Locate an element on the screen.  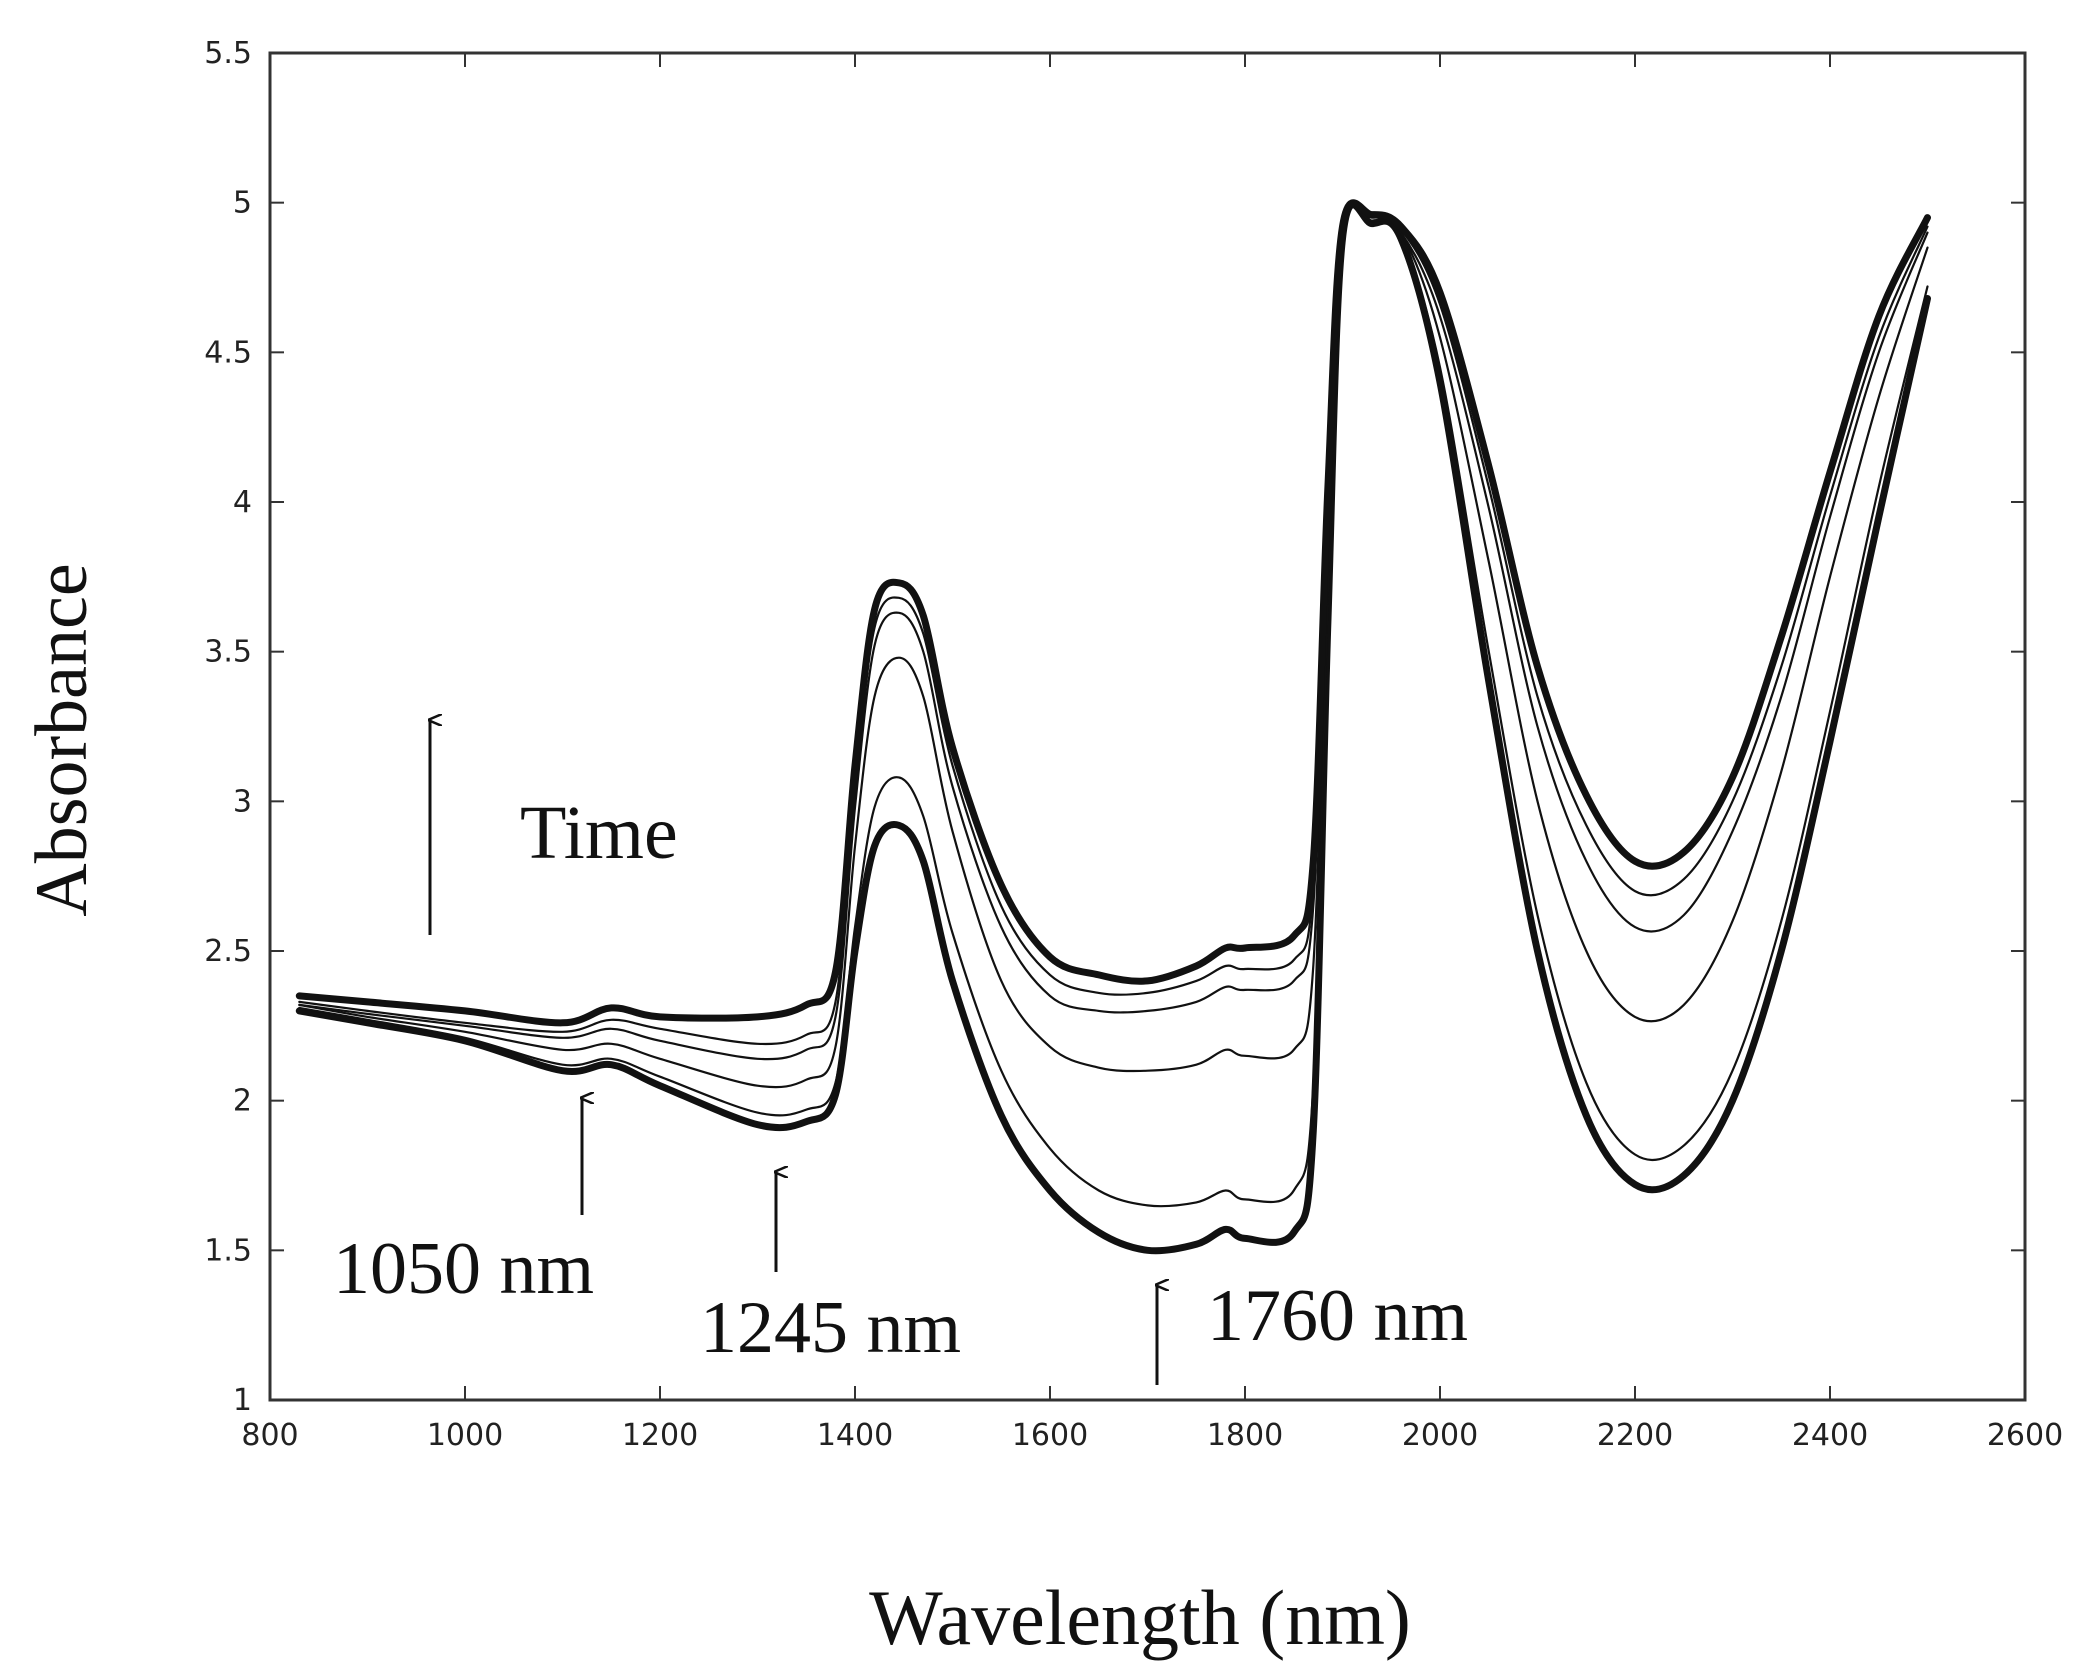
x-tick-label: 2600 is located at coordinates (2025, 1435).